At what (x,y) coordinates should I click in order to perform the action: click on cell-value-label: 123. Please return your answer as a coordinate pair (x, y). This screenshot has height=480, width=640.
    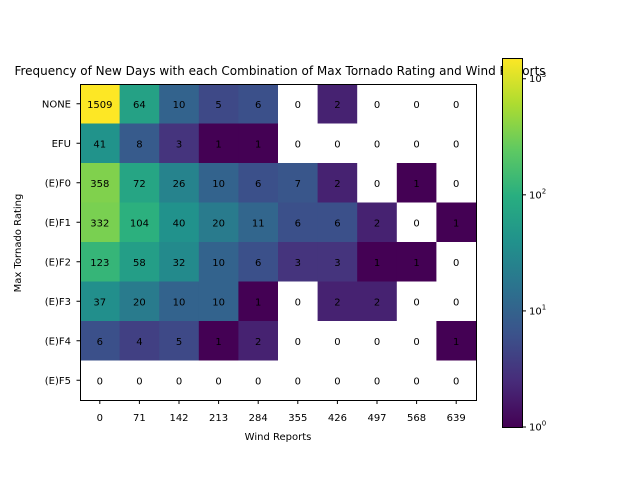
    Looking at the image, I should click on (99, 263).